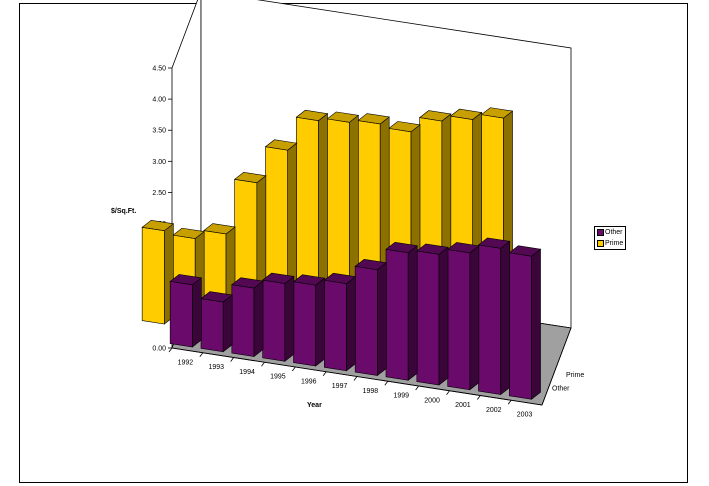 The height and width of the screenshot is (486, 709). I want to click on bar-other-1999-front, so click(397, 314).